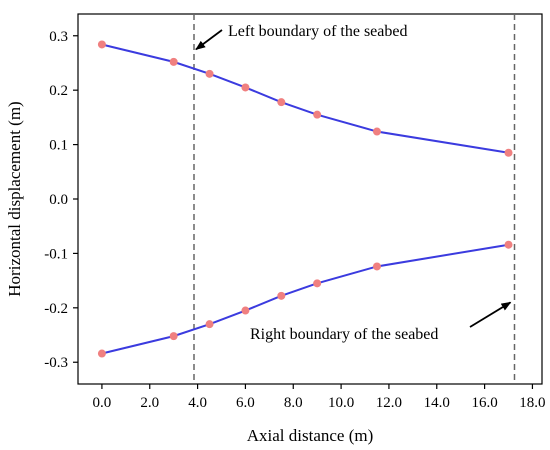 The height and width of the screenshot is (450, 550). What do you see at coordinates (58, 91) in the screenshot?
I see `y-tick-label: 0.2` at bounding box center [58, 91].